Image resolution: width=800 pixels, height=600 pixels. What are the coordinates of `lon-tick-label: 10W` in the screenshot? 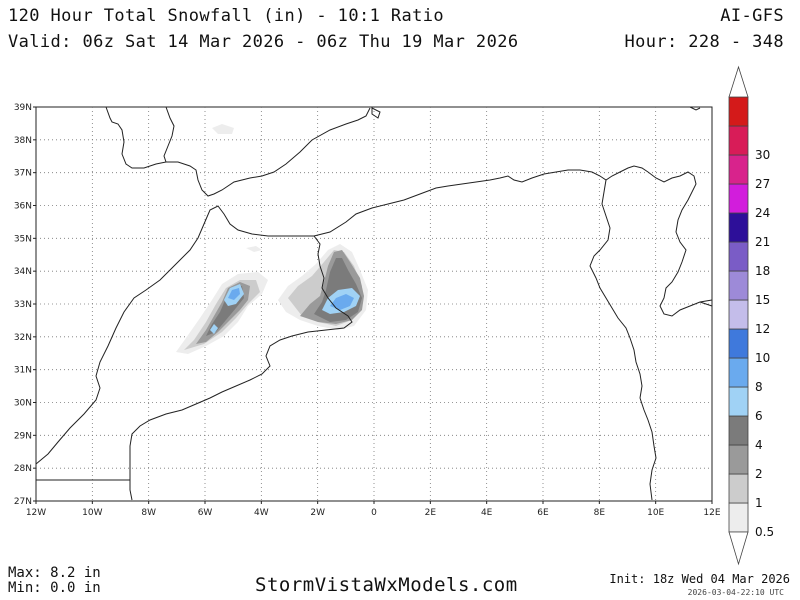 It's located at (92, 513).